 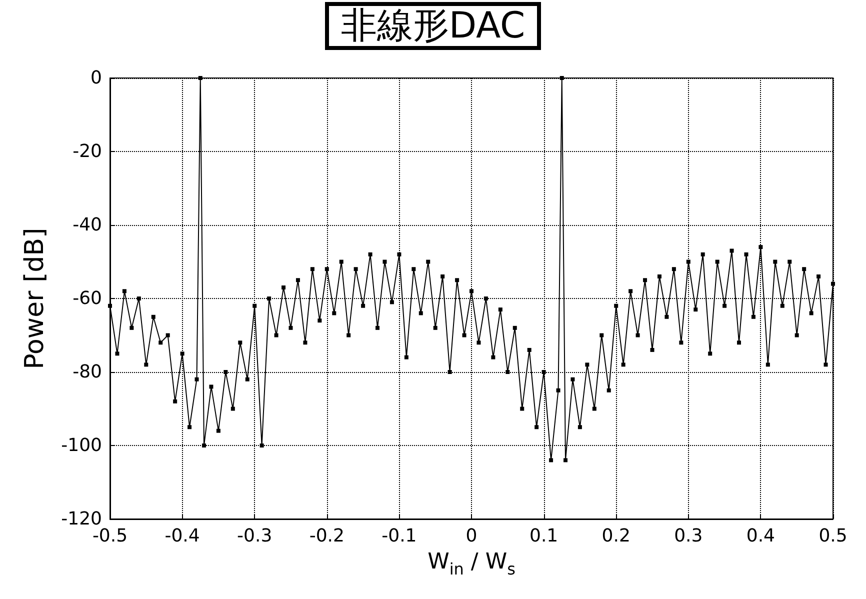 I want to click on x-tick-label: -0.4, so click(x=182, y=536).